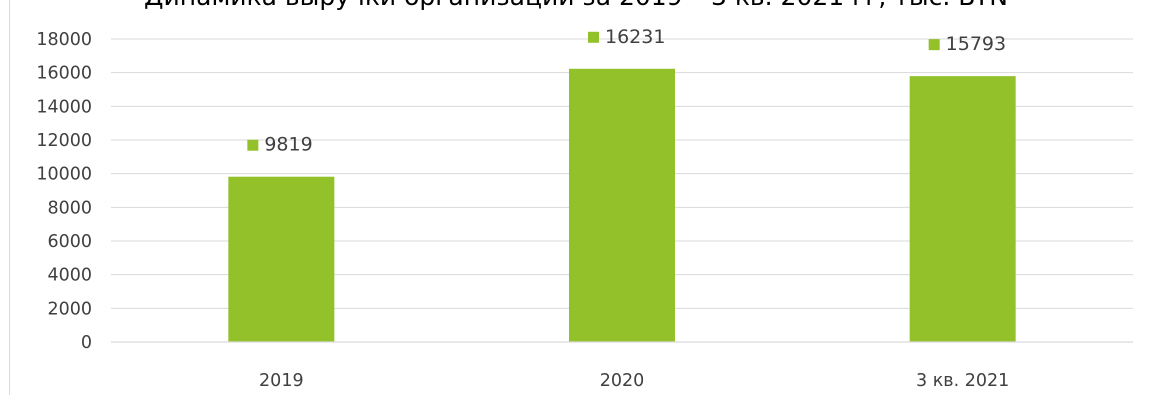 The width and height of the screenshot is (1152, 395). I want to click on x-tick-label: 3 кв. 2021, so click(962, 381).